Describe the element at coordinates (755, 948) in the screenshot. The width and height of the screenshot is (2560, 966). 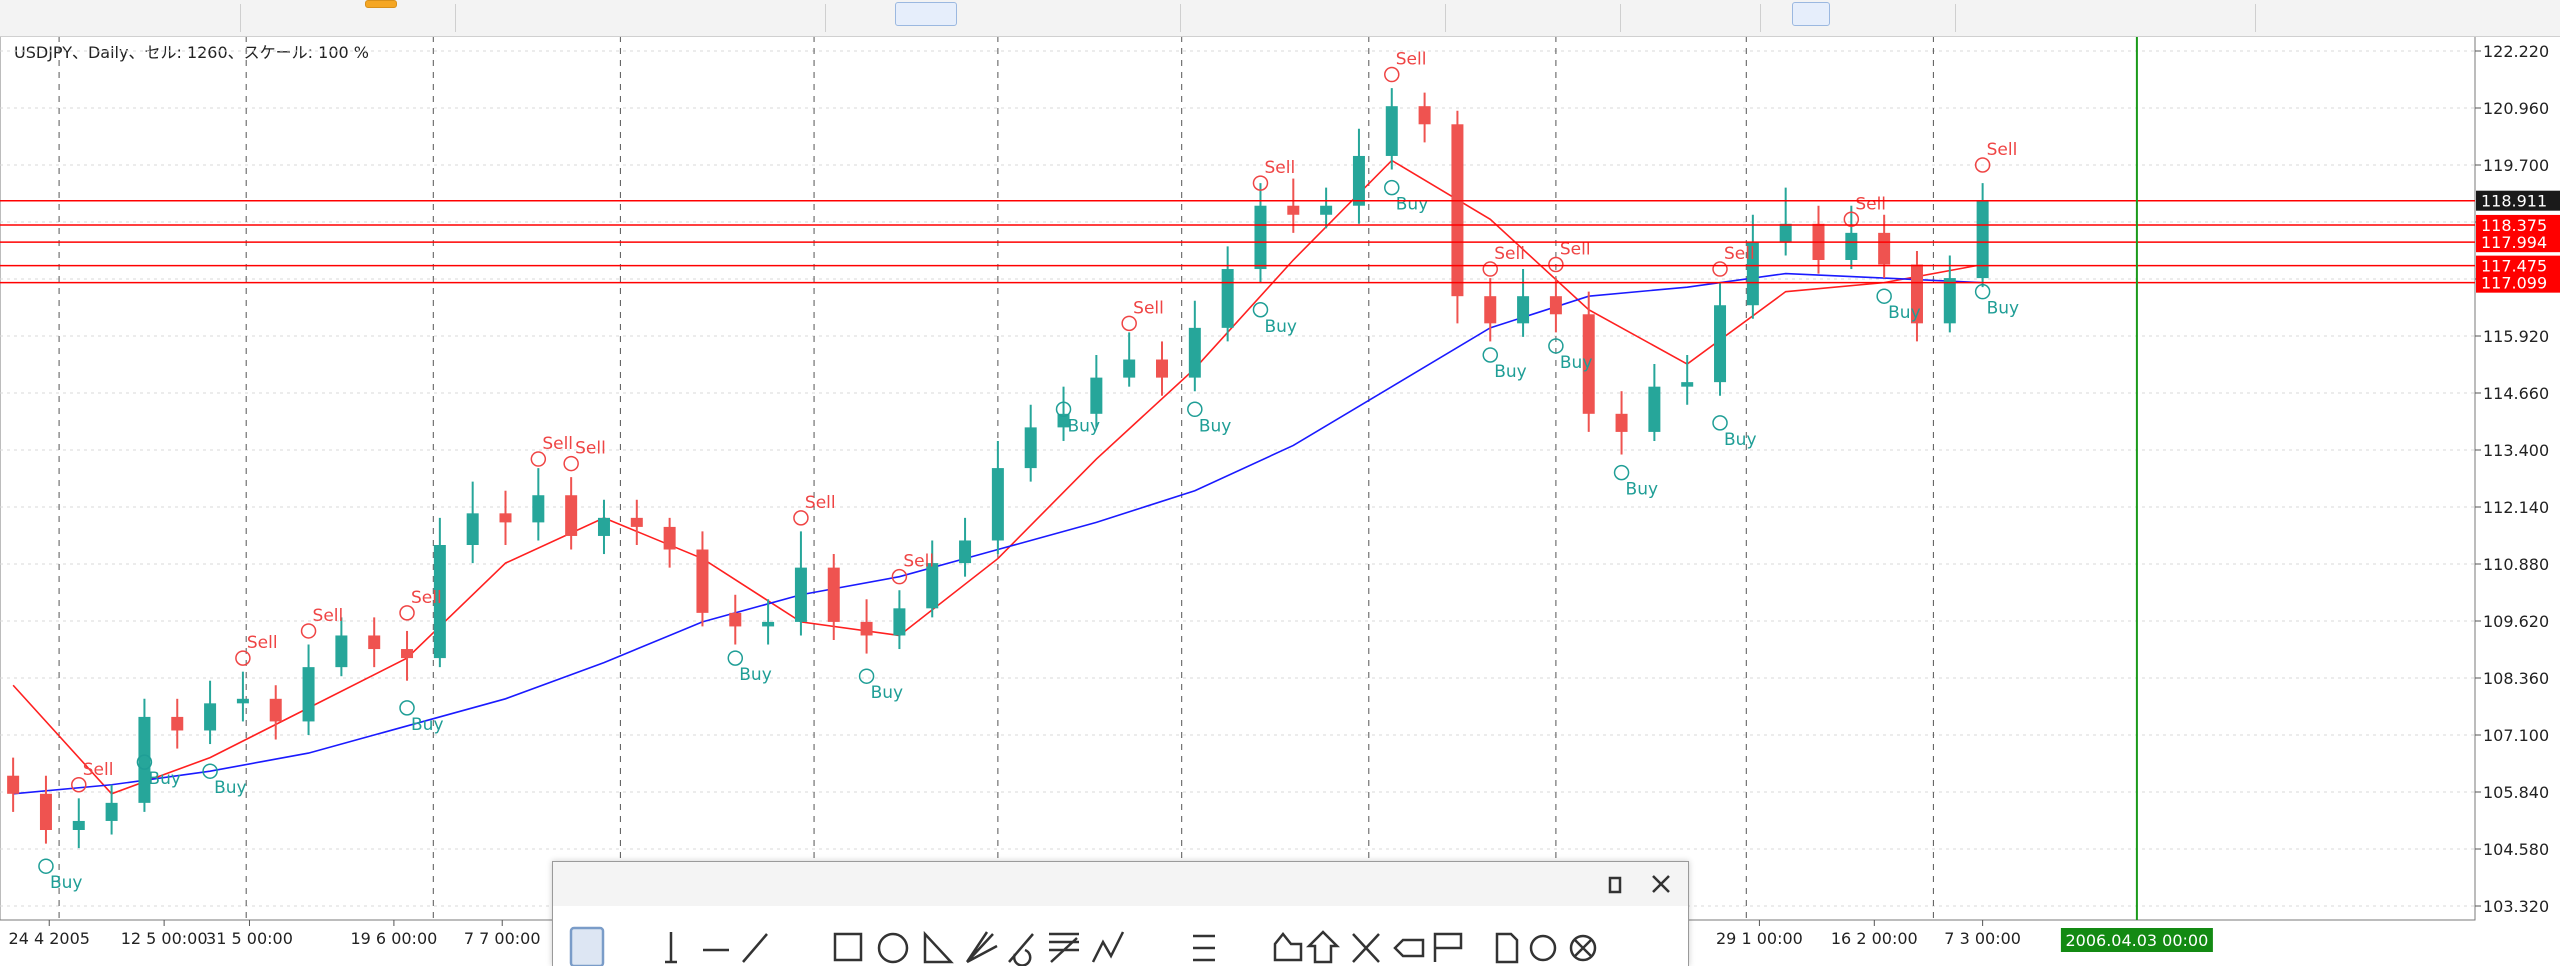
I see `tool-trend` at that location.